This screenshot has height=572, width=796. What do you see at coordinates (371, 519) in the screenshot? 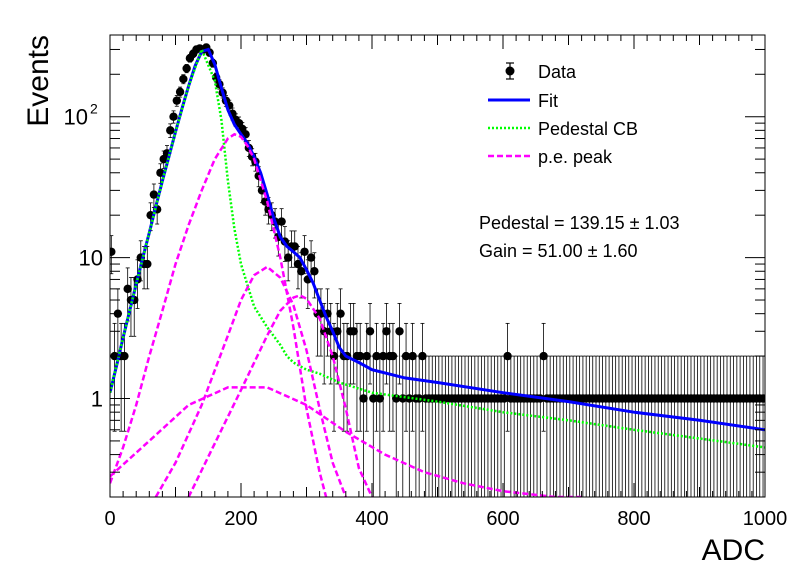
I see `x-tick-label: 400` at bounding box center [371, 519].